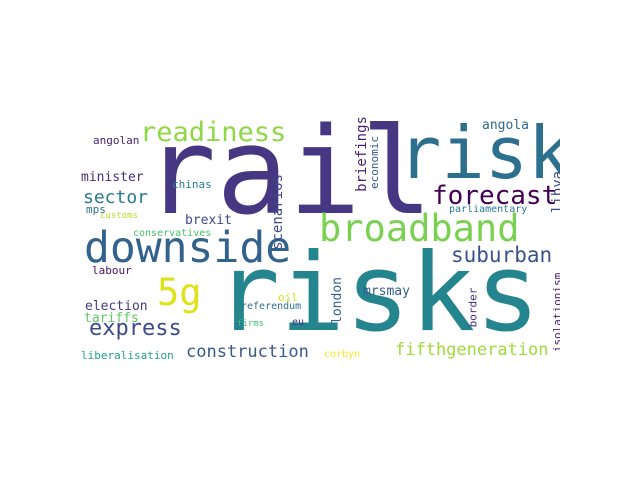 Image resolution: width=640 pixels, height=480 pixels. What do you see at coordinates (213, 132) in the screenshot?
I see `word-readiness: readiness` at bounding box center [213, 132].